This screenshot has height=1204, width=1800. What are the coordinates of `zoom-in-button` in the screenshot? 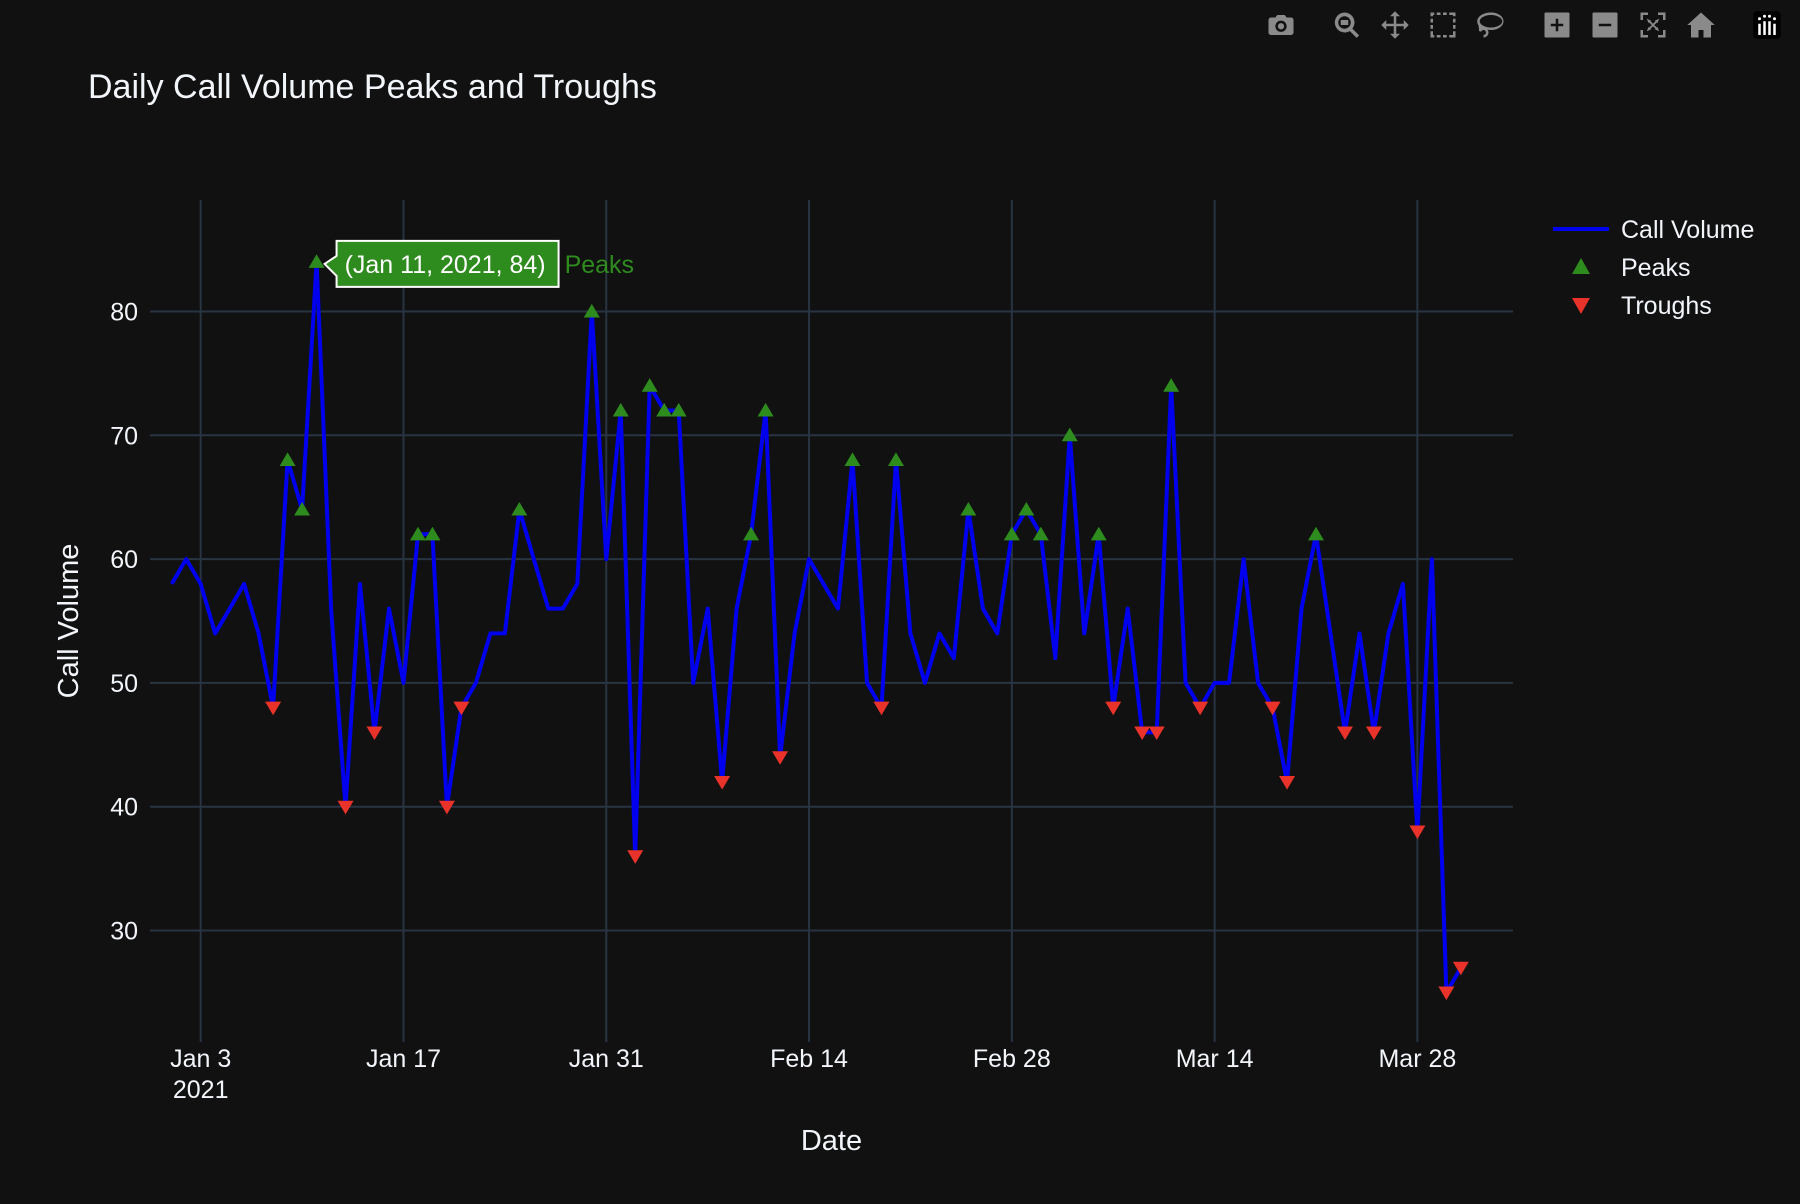 It's located at (1557, 25).